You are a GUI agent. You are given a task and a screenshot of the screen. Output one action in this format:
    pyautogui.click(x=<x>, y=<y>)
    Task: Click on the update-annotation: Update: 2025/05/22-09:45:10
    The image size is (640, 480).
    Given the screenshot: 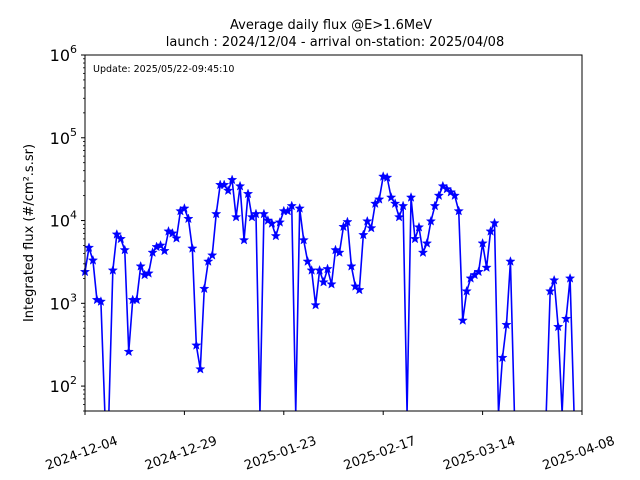 What is the action you would take?
    pyautogui.click(x=163, y=69)
    